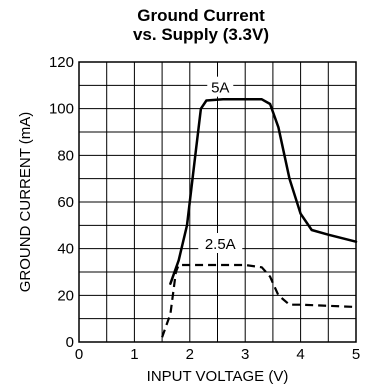 This screenshot has height=389, width=372. Describe the element at coordinates (259, 300) in the screenshot. I see `series-line-dashed` at that location.